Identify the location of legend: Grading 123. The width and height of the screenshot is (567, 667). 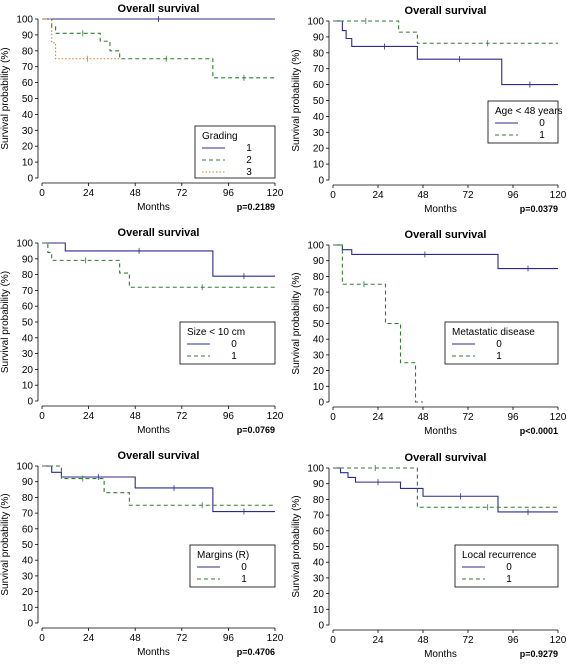
(235, 152).